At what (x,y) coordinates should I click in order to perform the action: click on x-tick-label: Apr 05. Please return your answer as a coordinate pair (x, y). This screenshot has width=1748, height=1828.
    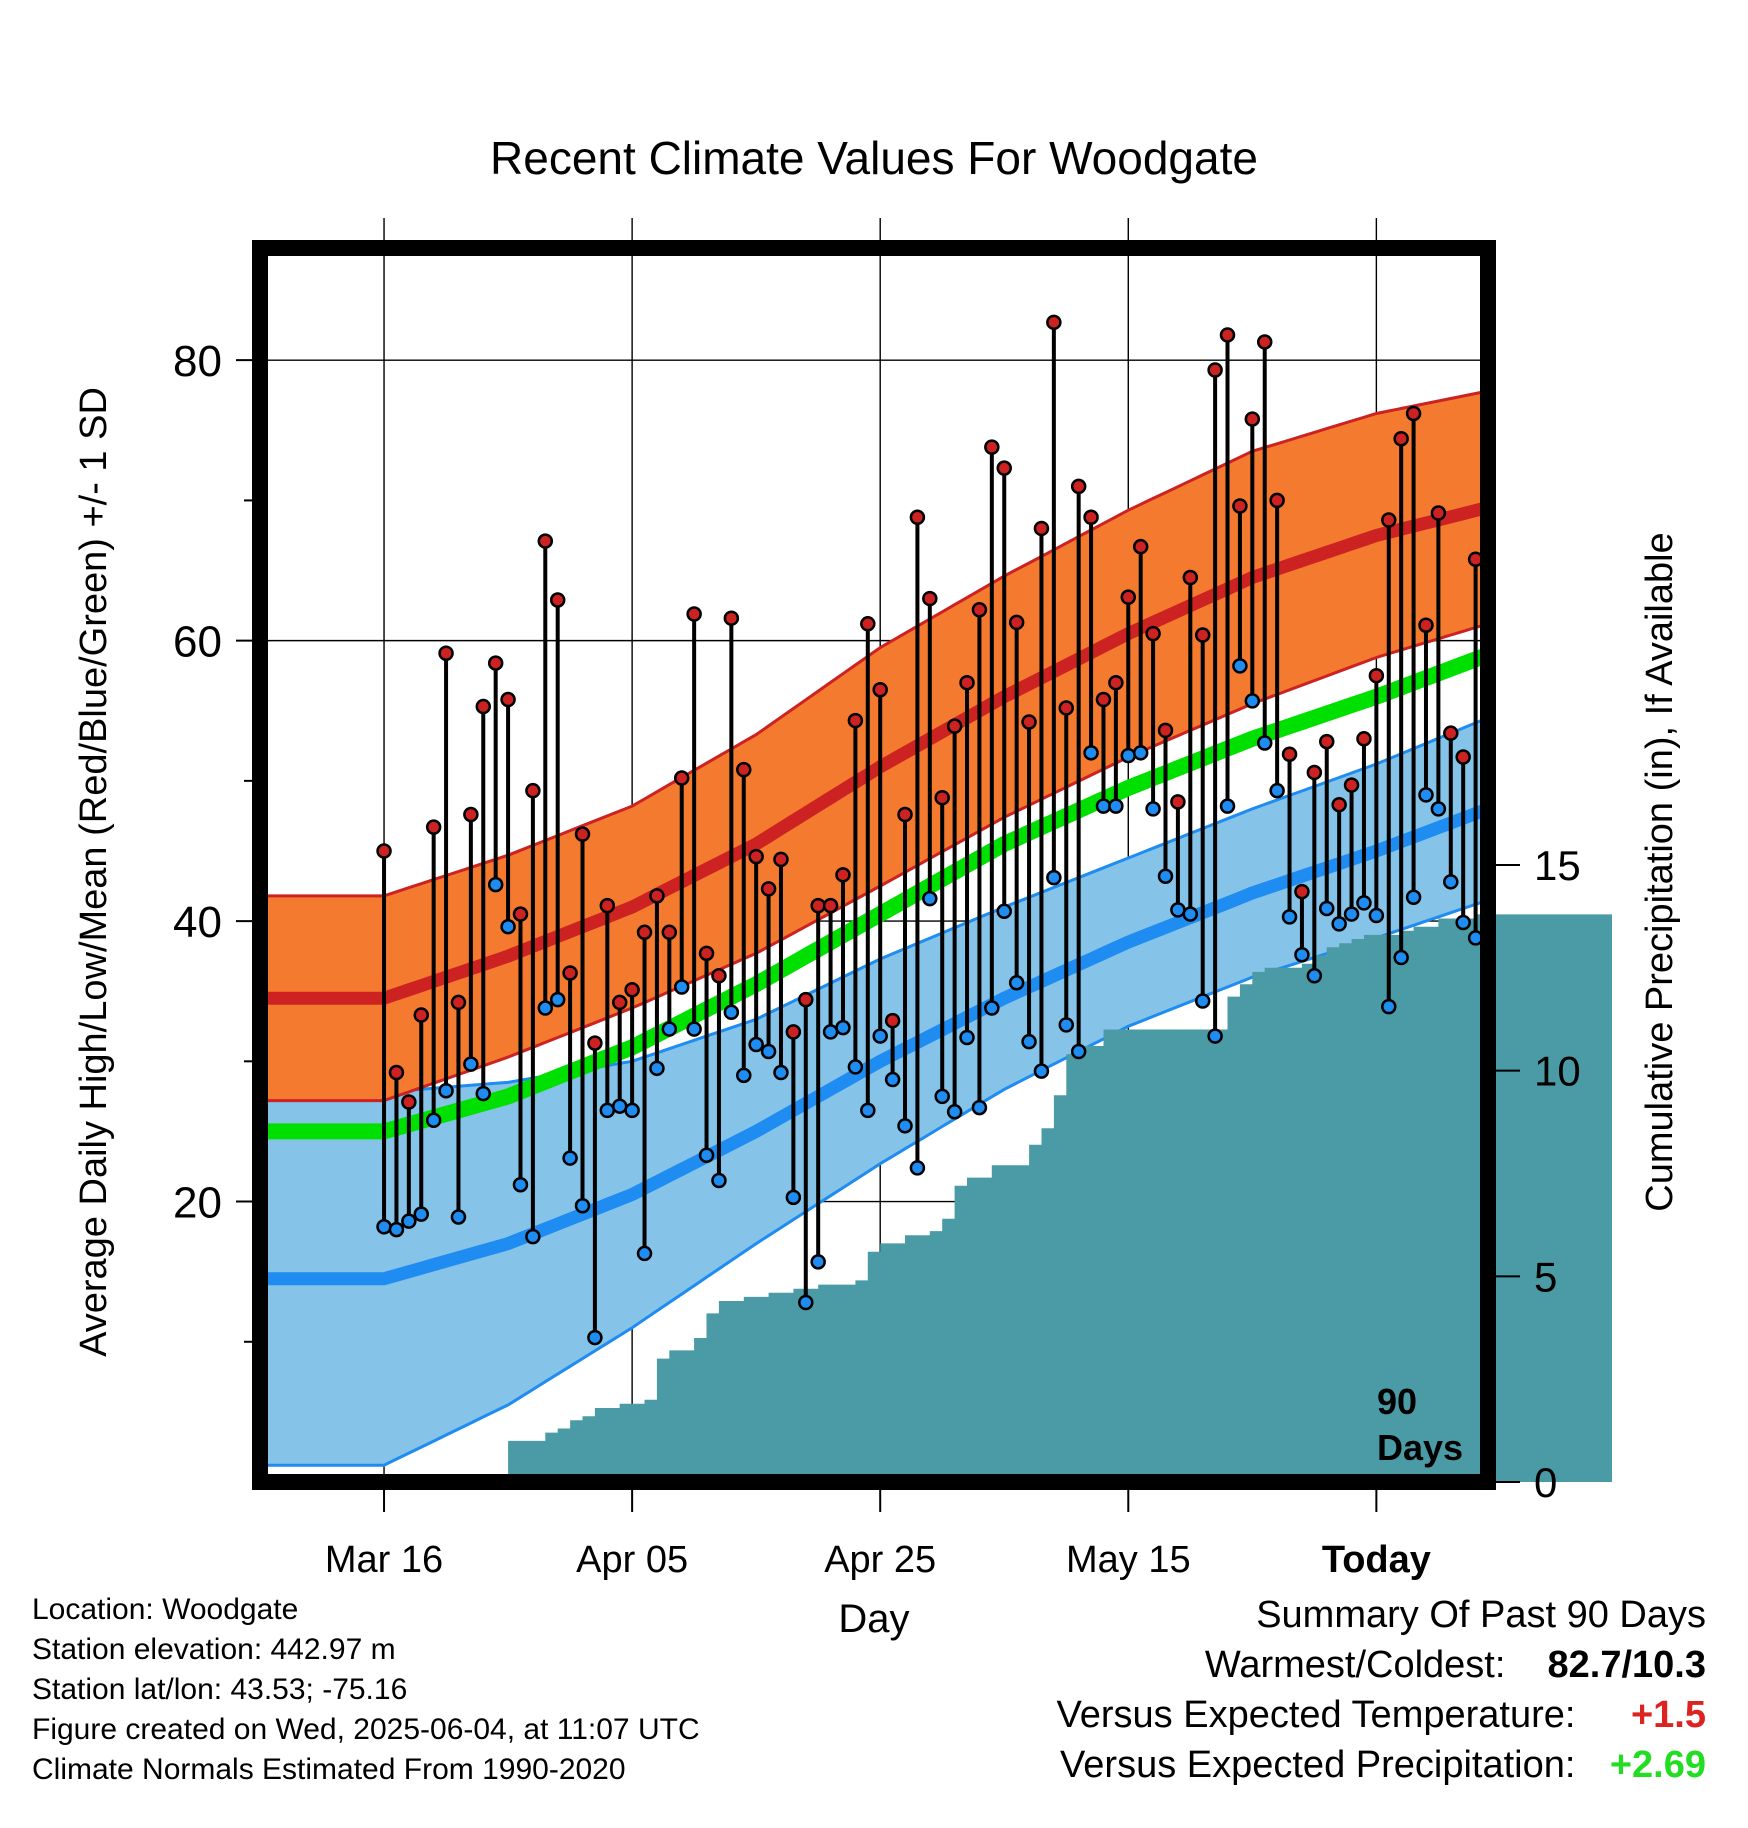
    Looking at the image, I should click on (632, 1560).